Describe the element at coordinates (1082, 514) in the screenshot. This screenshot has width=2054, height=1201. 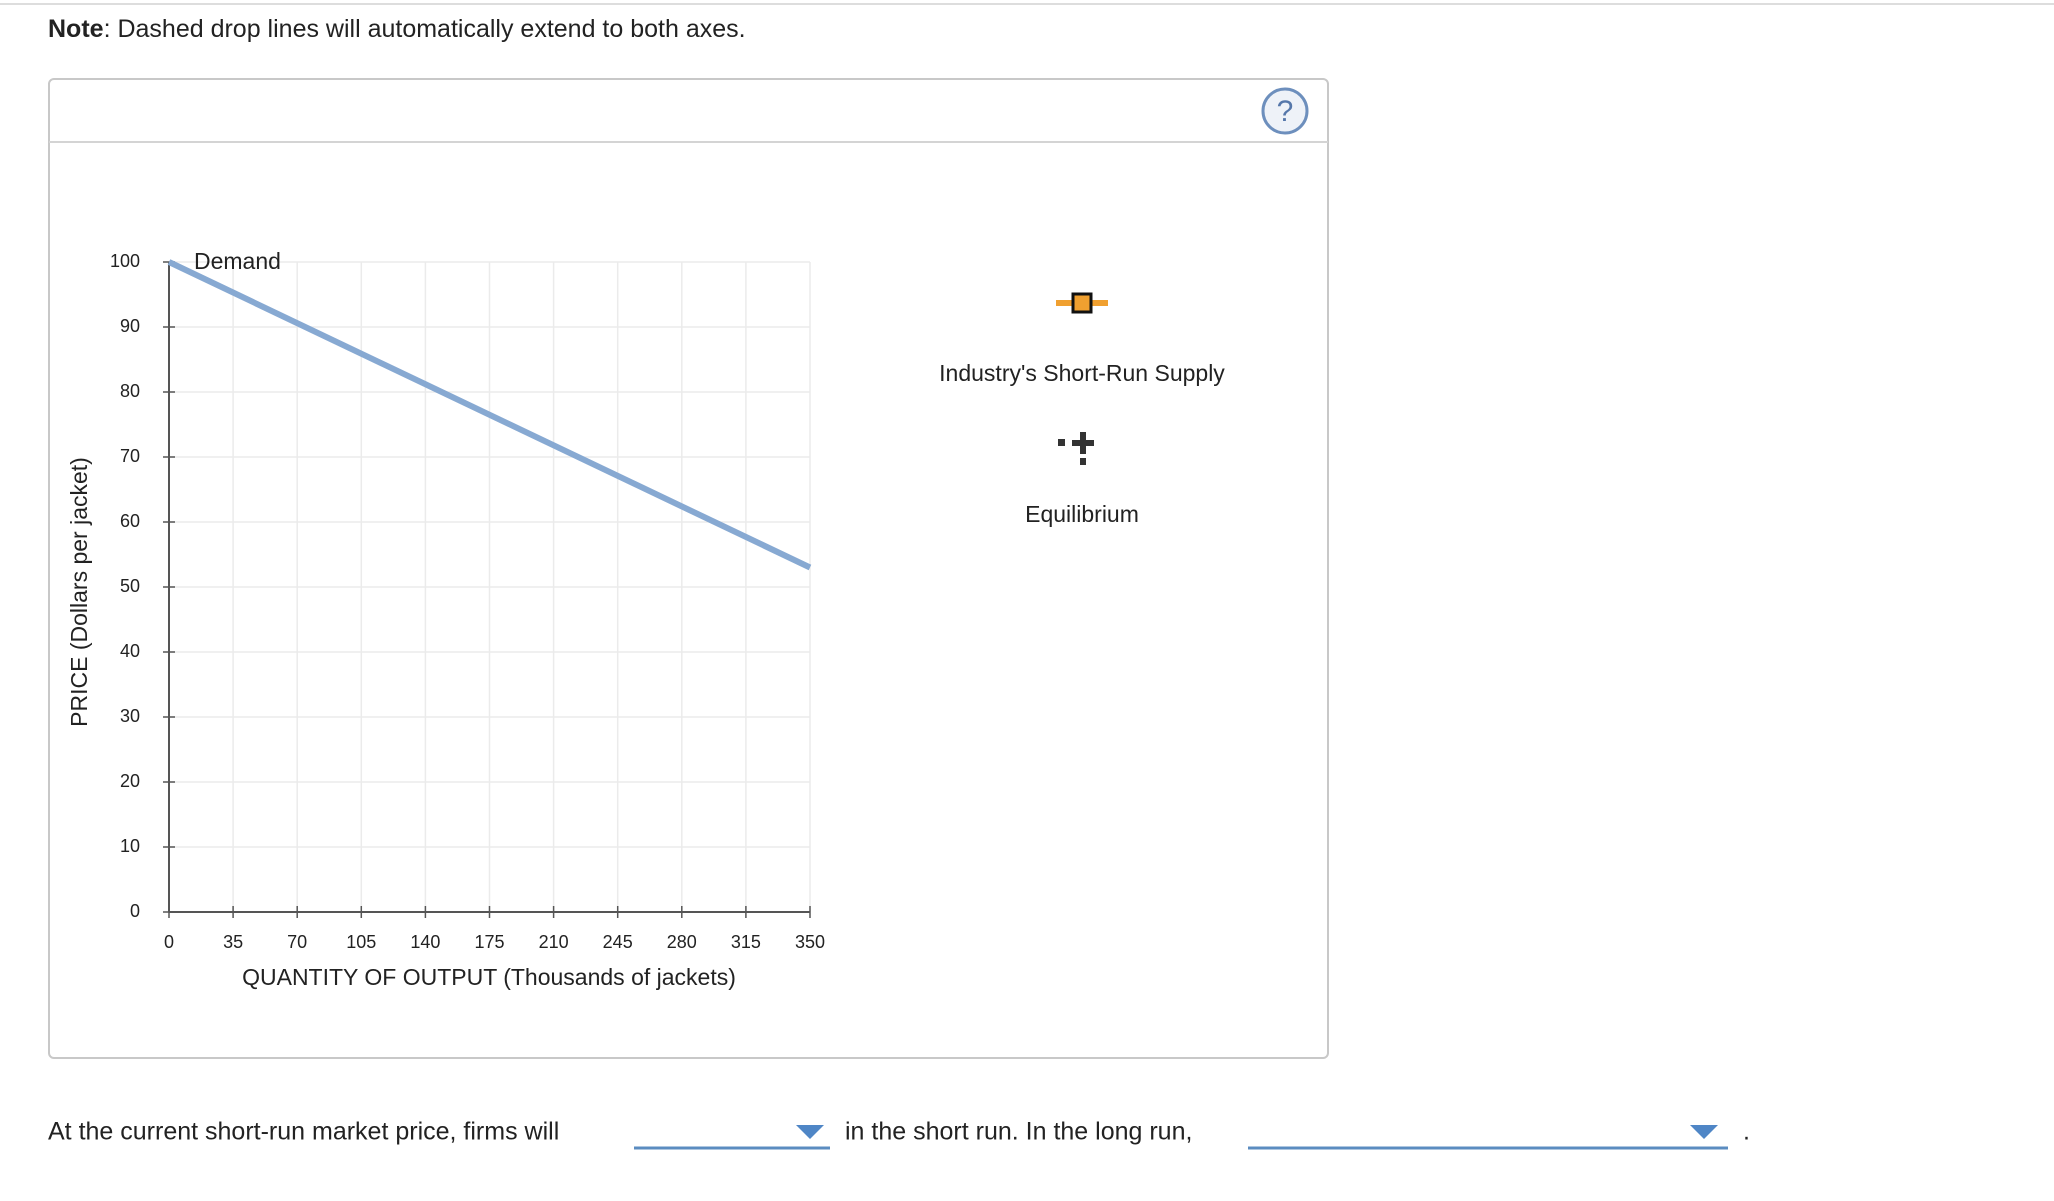
I see `palette-label: Equilibrium` at that location.